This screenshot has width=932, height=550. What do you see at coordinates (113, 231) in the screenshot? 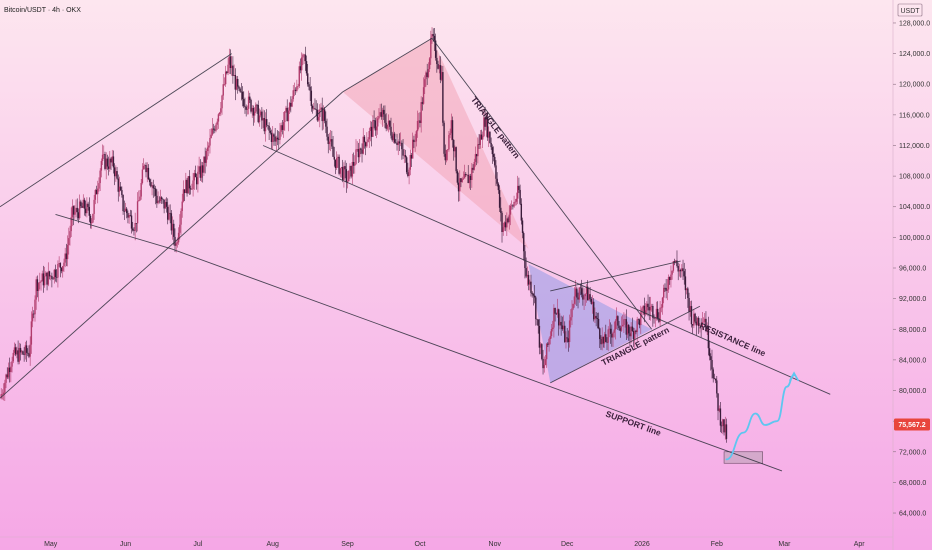
I see `channel-base-line` at bounding box center [113, 231].